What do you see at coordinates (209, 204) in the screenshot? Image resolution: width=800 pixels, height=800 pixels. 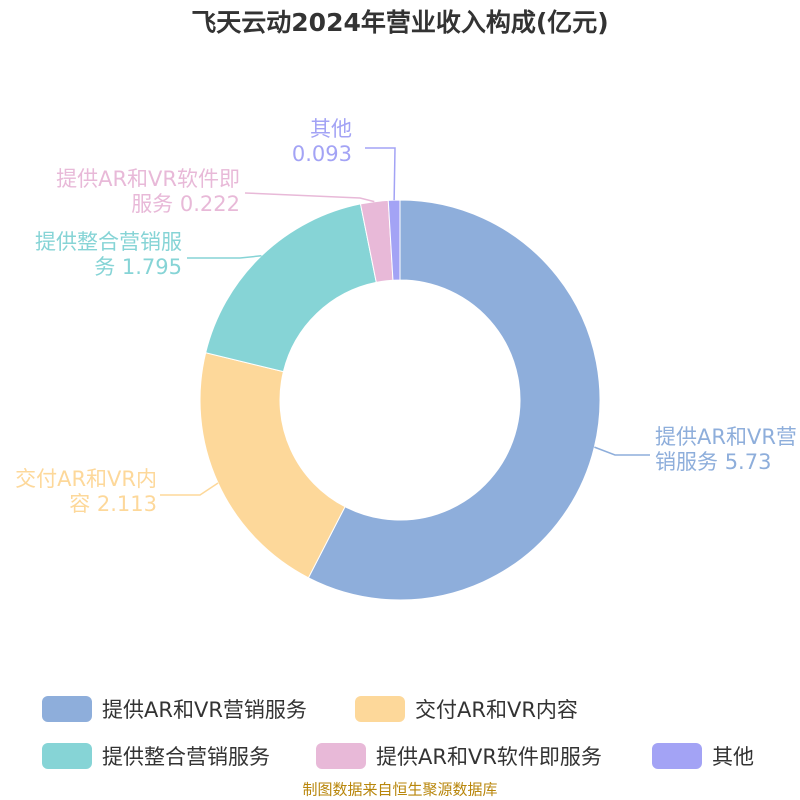 I see `label-value: 0.222` at bounding box center [209, 204].